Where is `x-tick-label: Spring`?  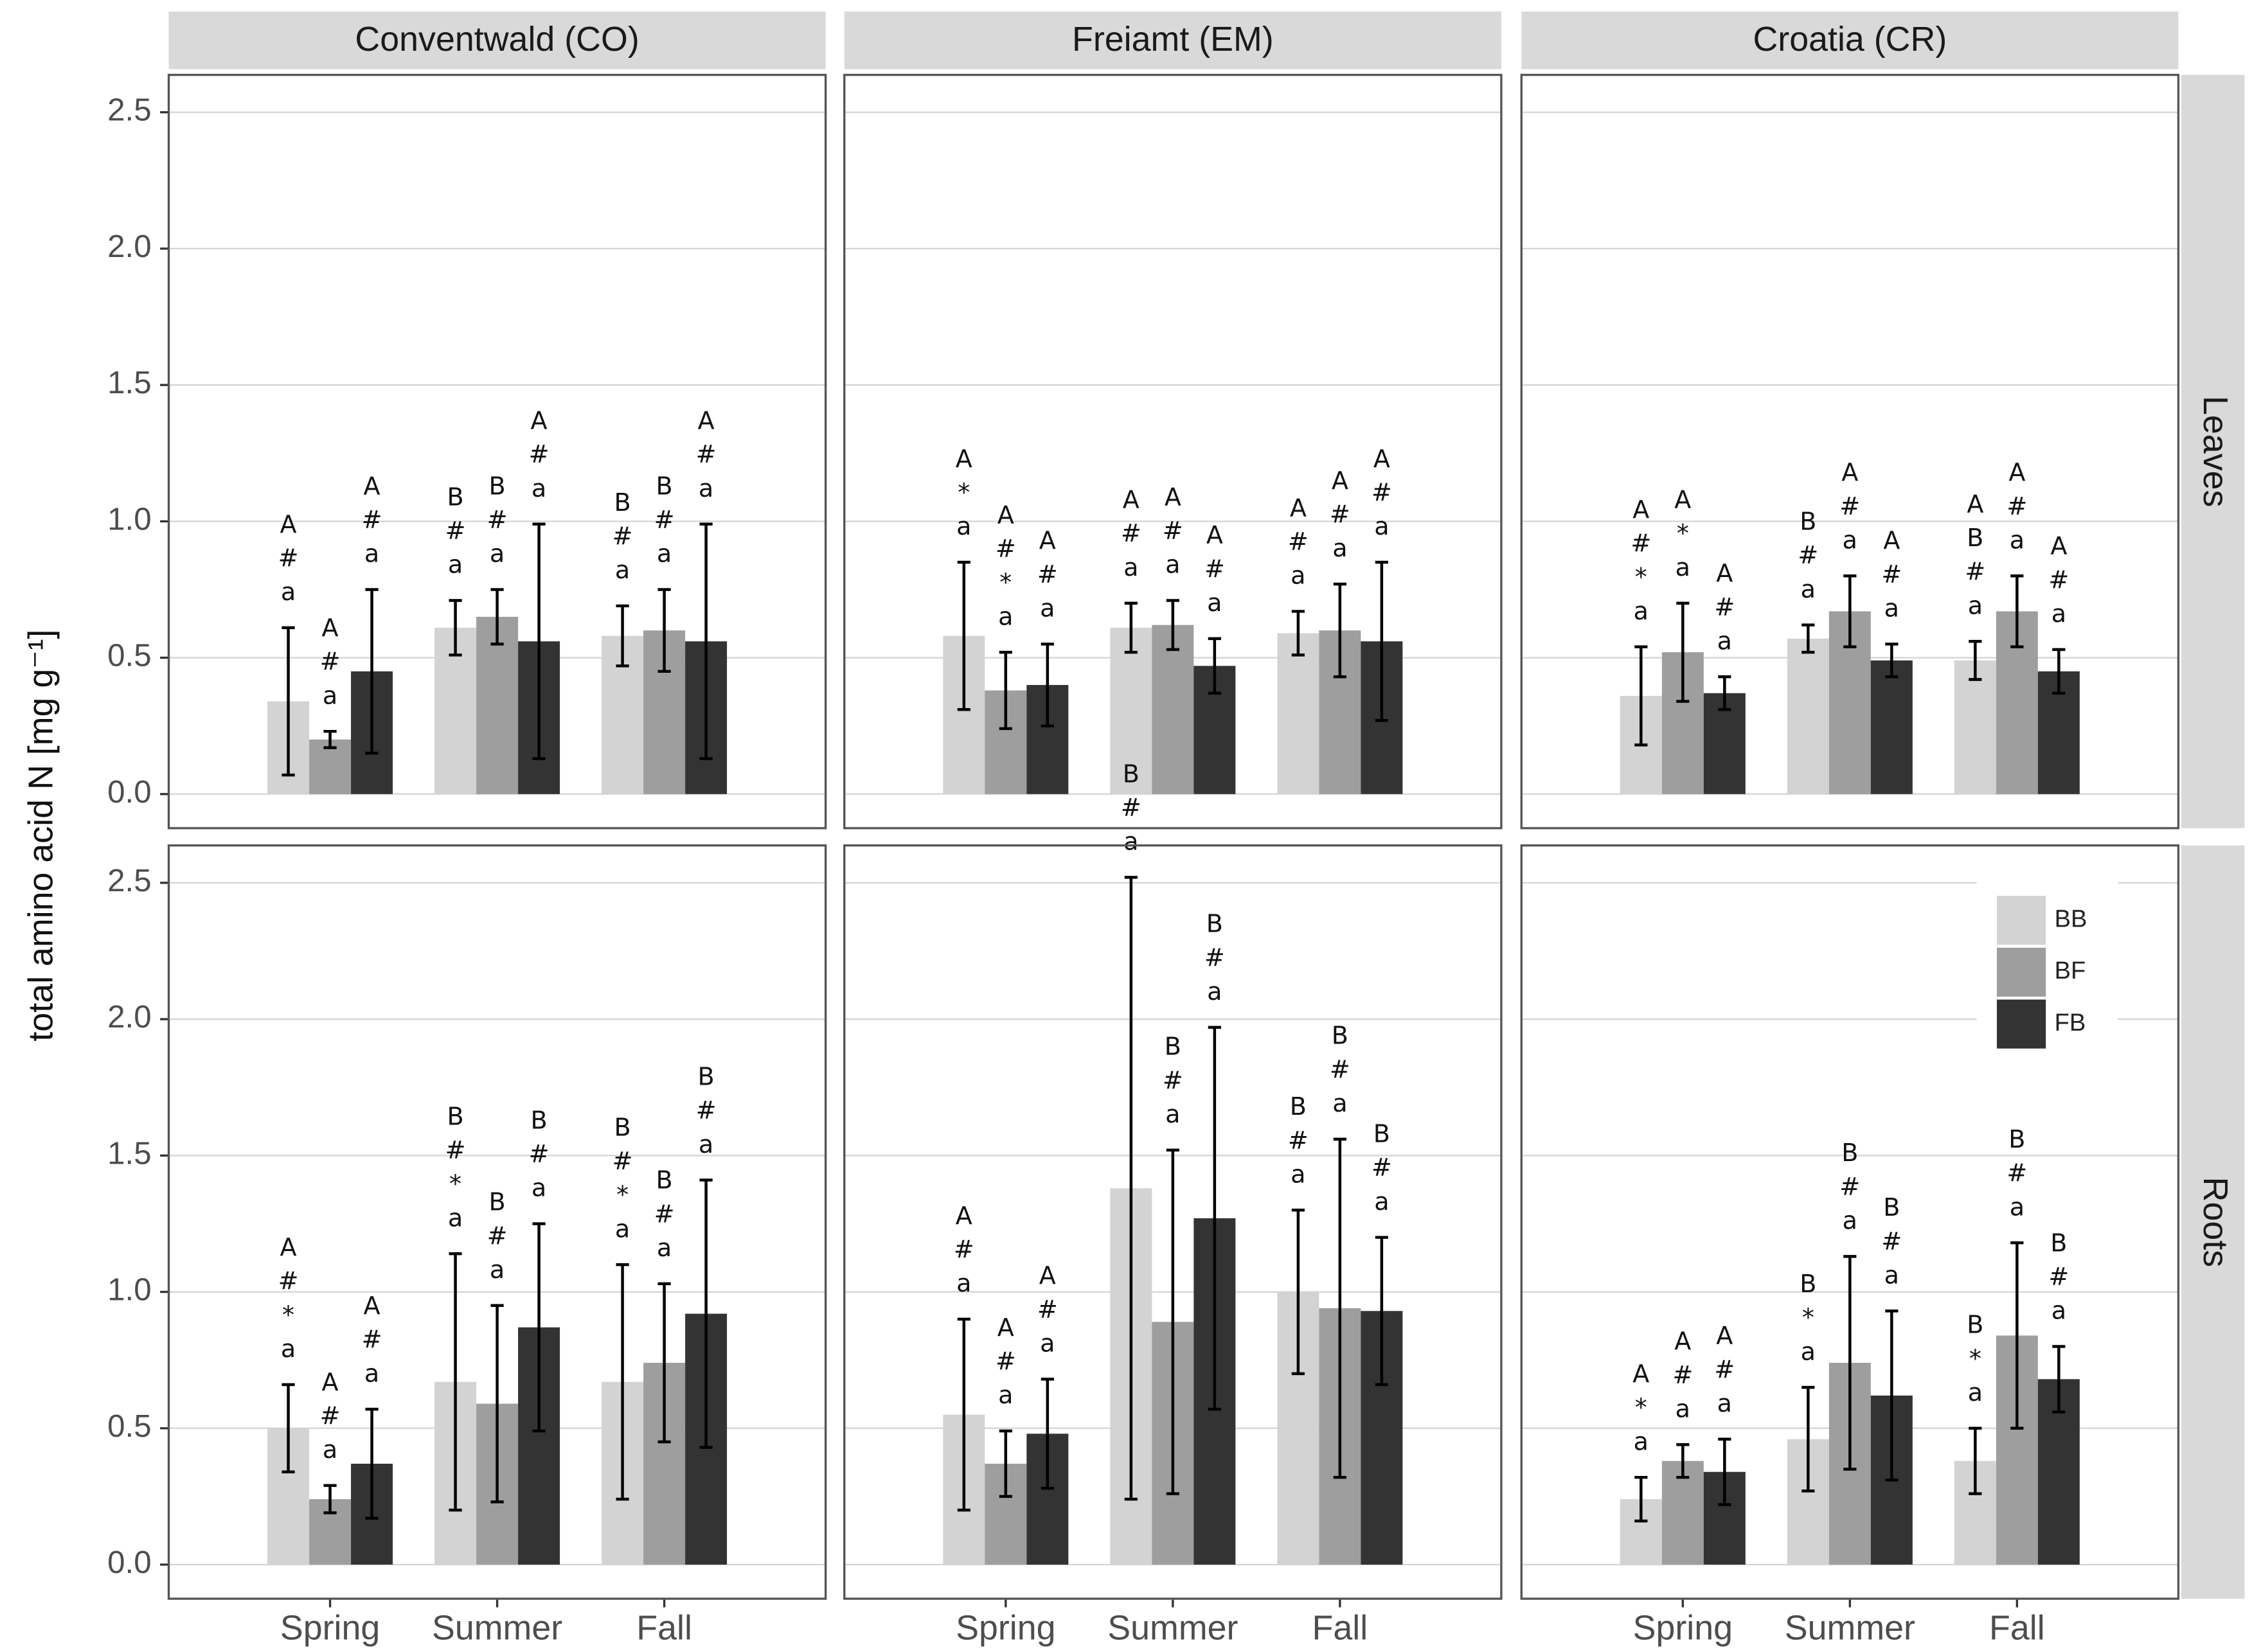 x-tick-label: Spring is located at coordinates (1005, 1628).